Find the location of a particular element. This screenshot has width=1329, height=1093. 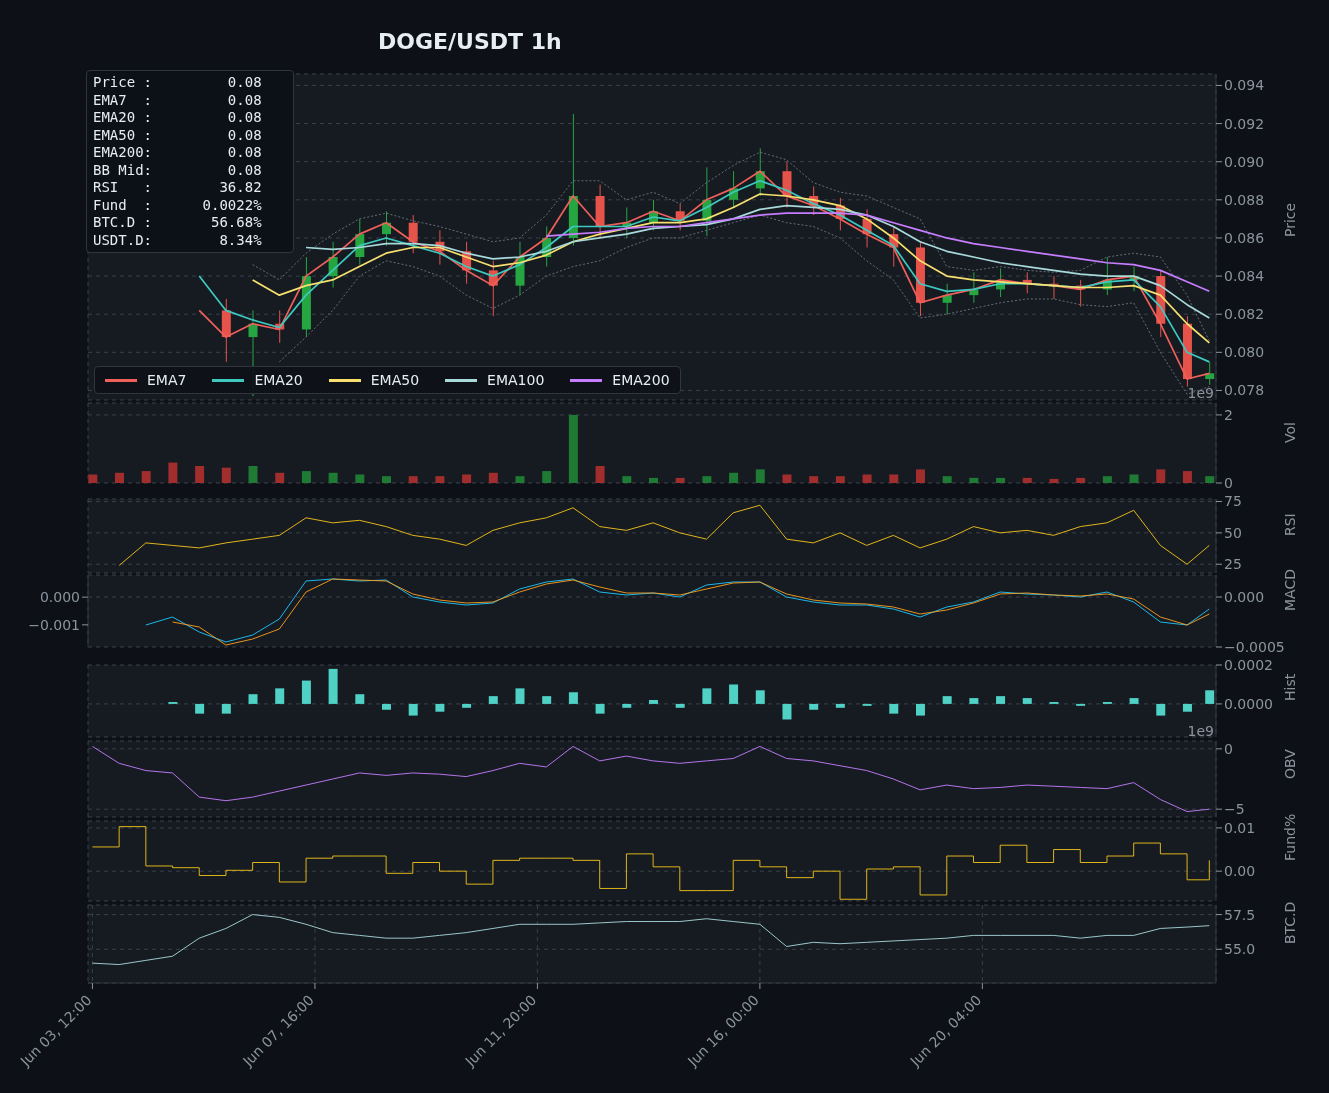

y-axis-title: Fund% is located at coordinates (1289, 837).